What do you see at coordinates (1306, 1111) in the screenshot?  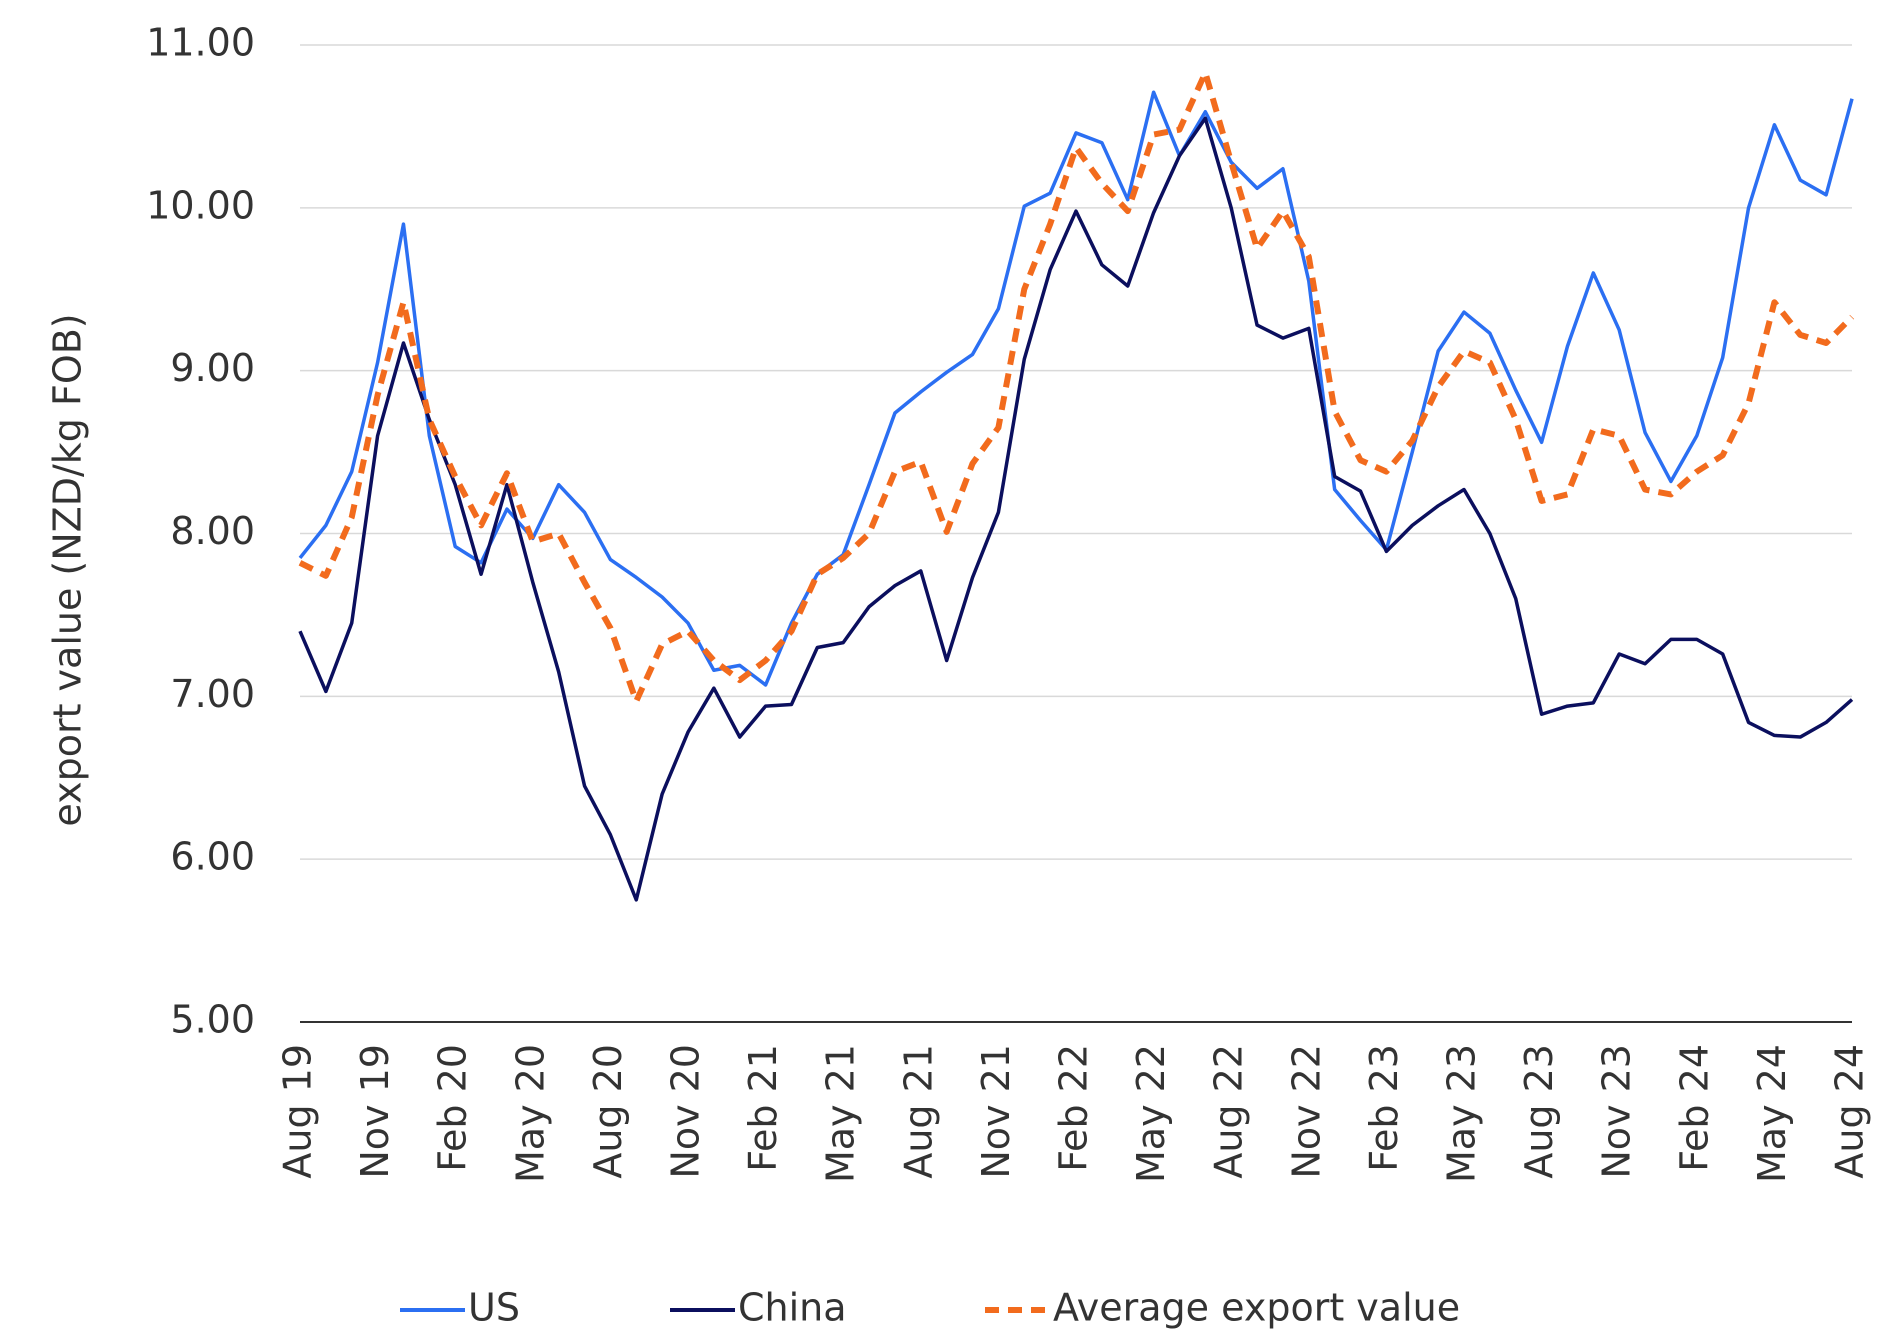 I see `x-tick-label: Nov 22` at bounding box center [1306, 1111].